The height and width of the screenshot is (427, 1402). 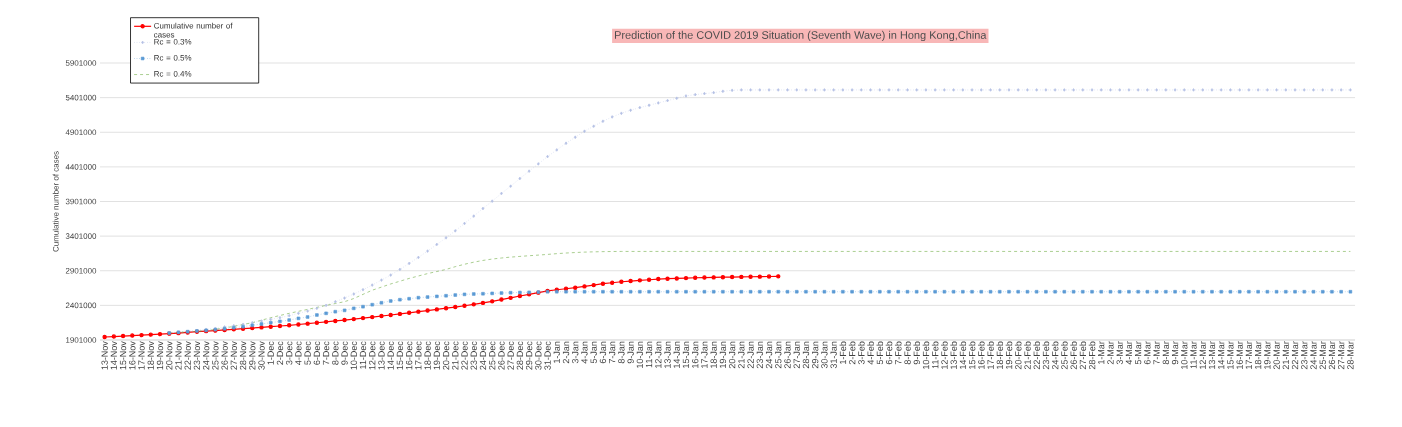 What do you see at coordinates (252, 355) in the screenshot?
I see `x-tick-label: 29-Nov` at bounding box center [252, 355].